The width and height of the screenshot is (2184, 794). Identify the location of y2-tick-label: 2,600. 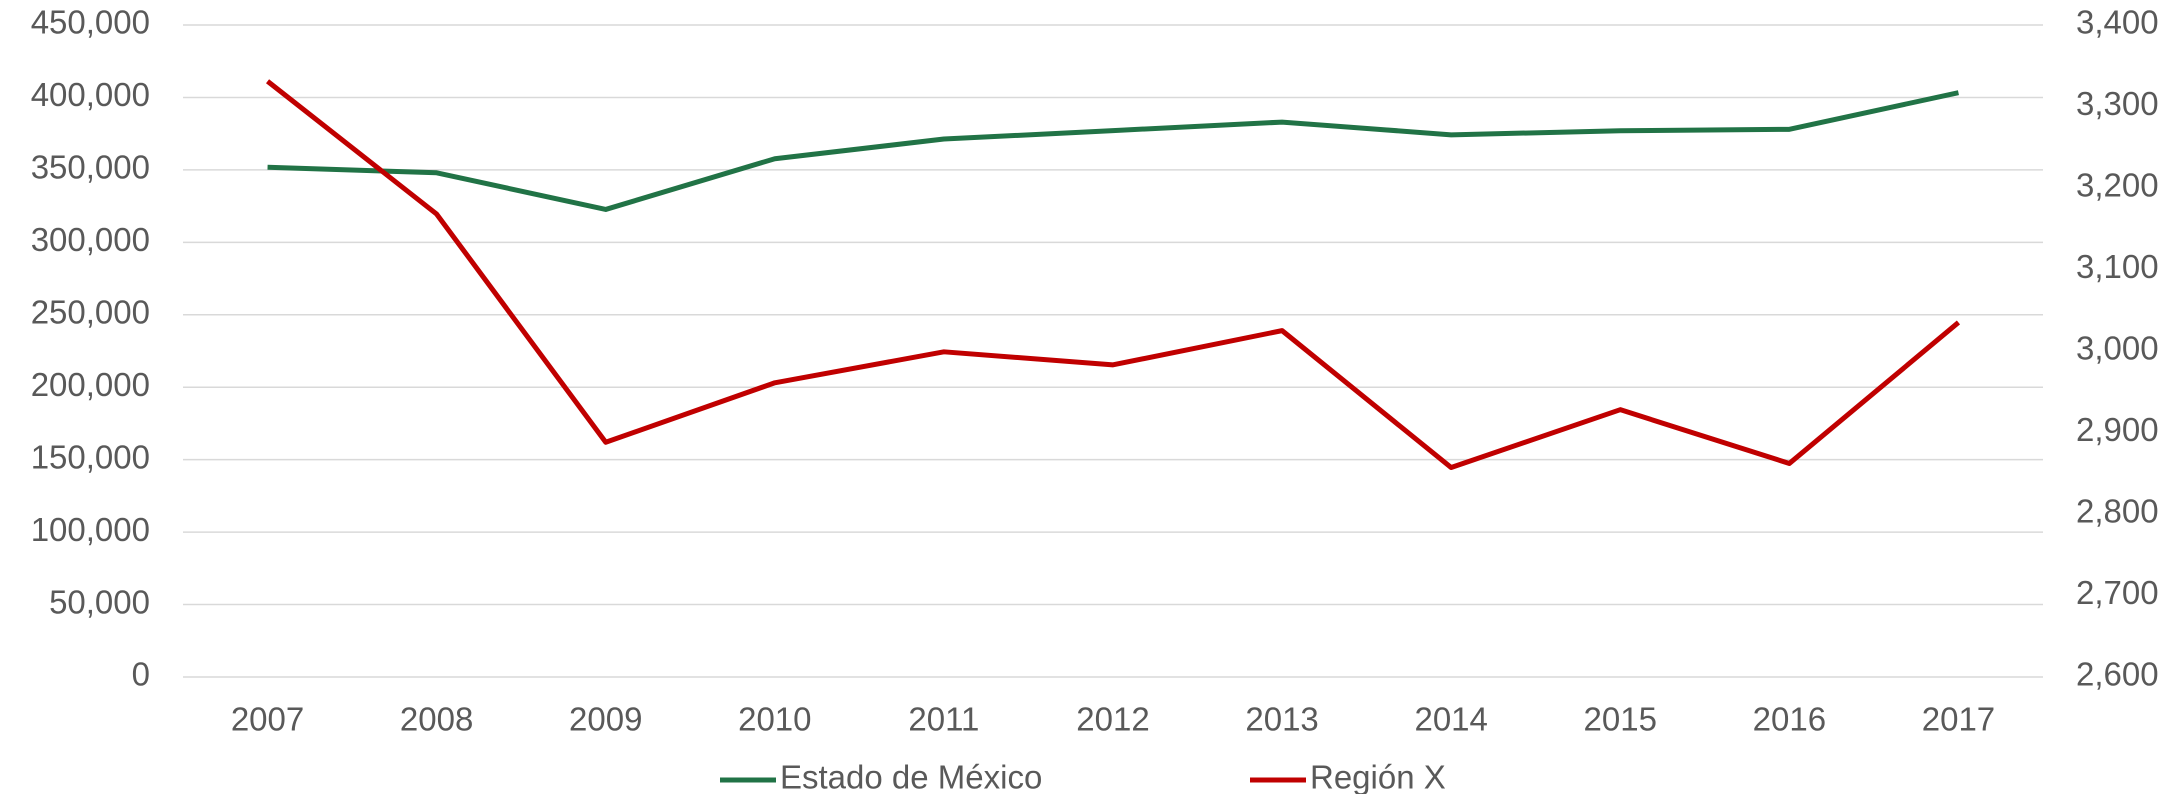
(2117, 674).